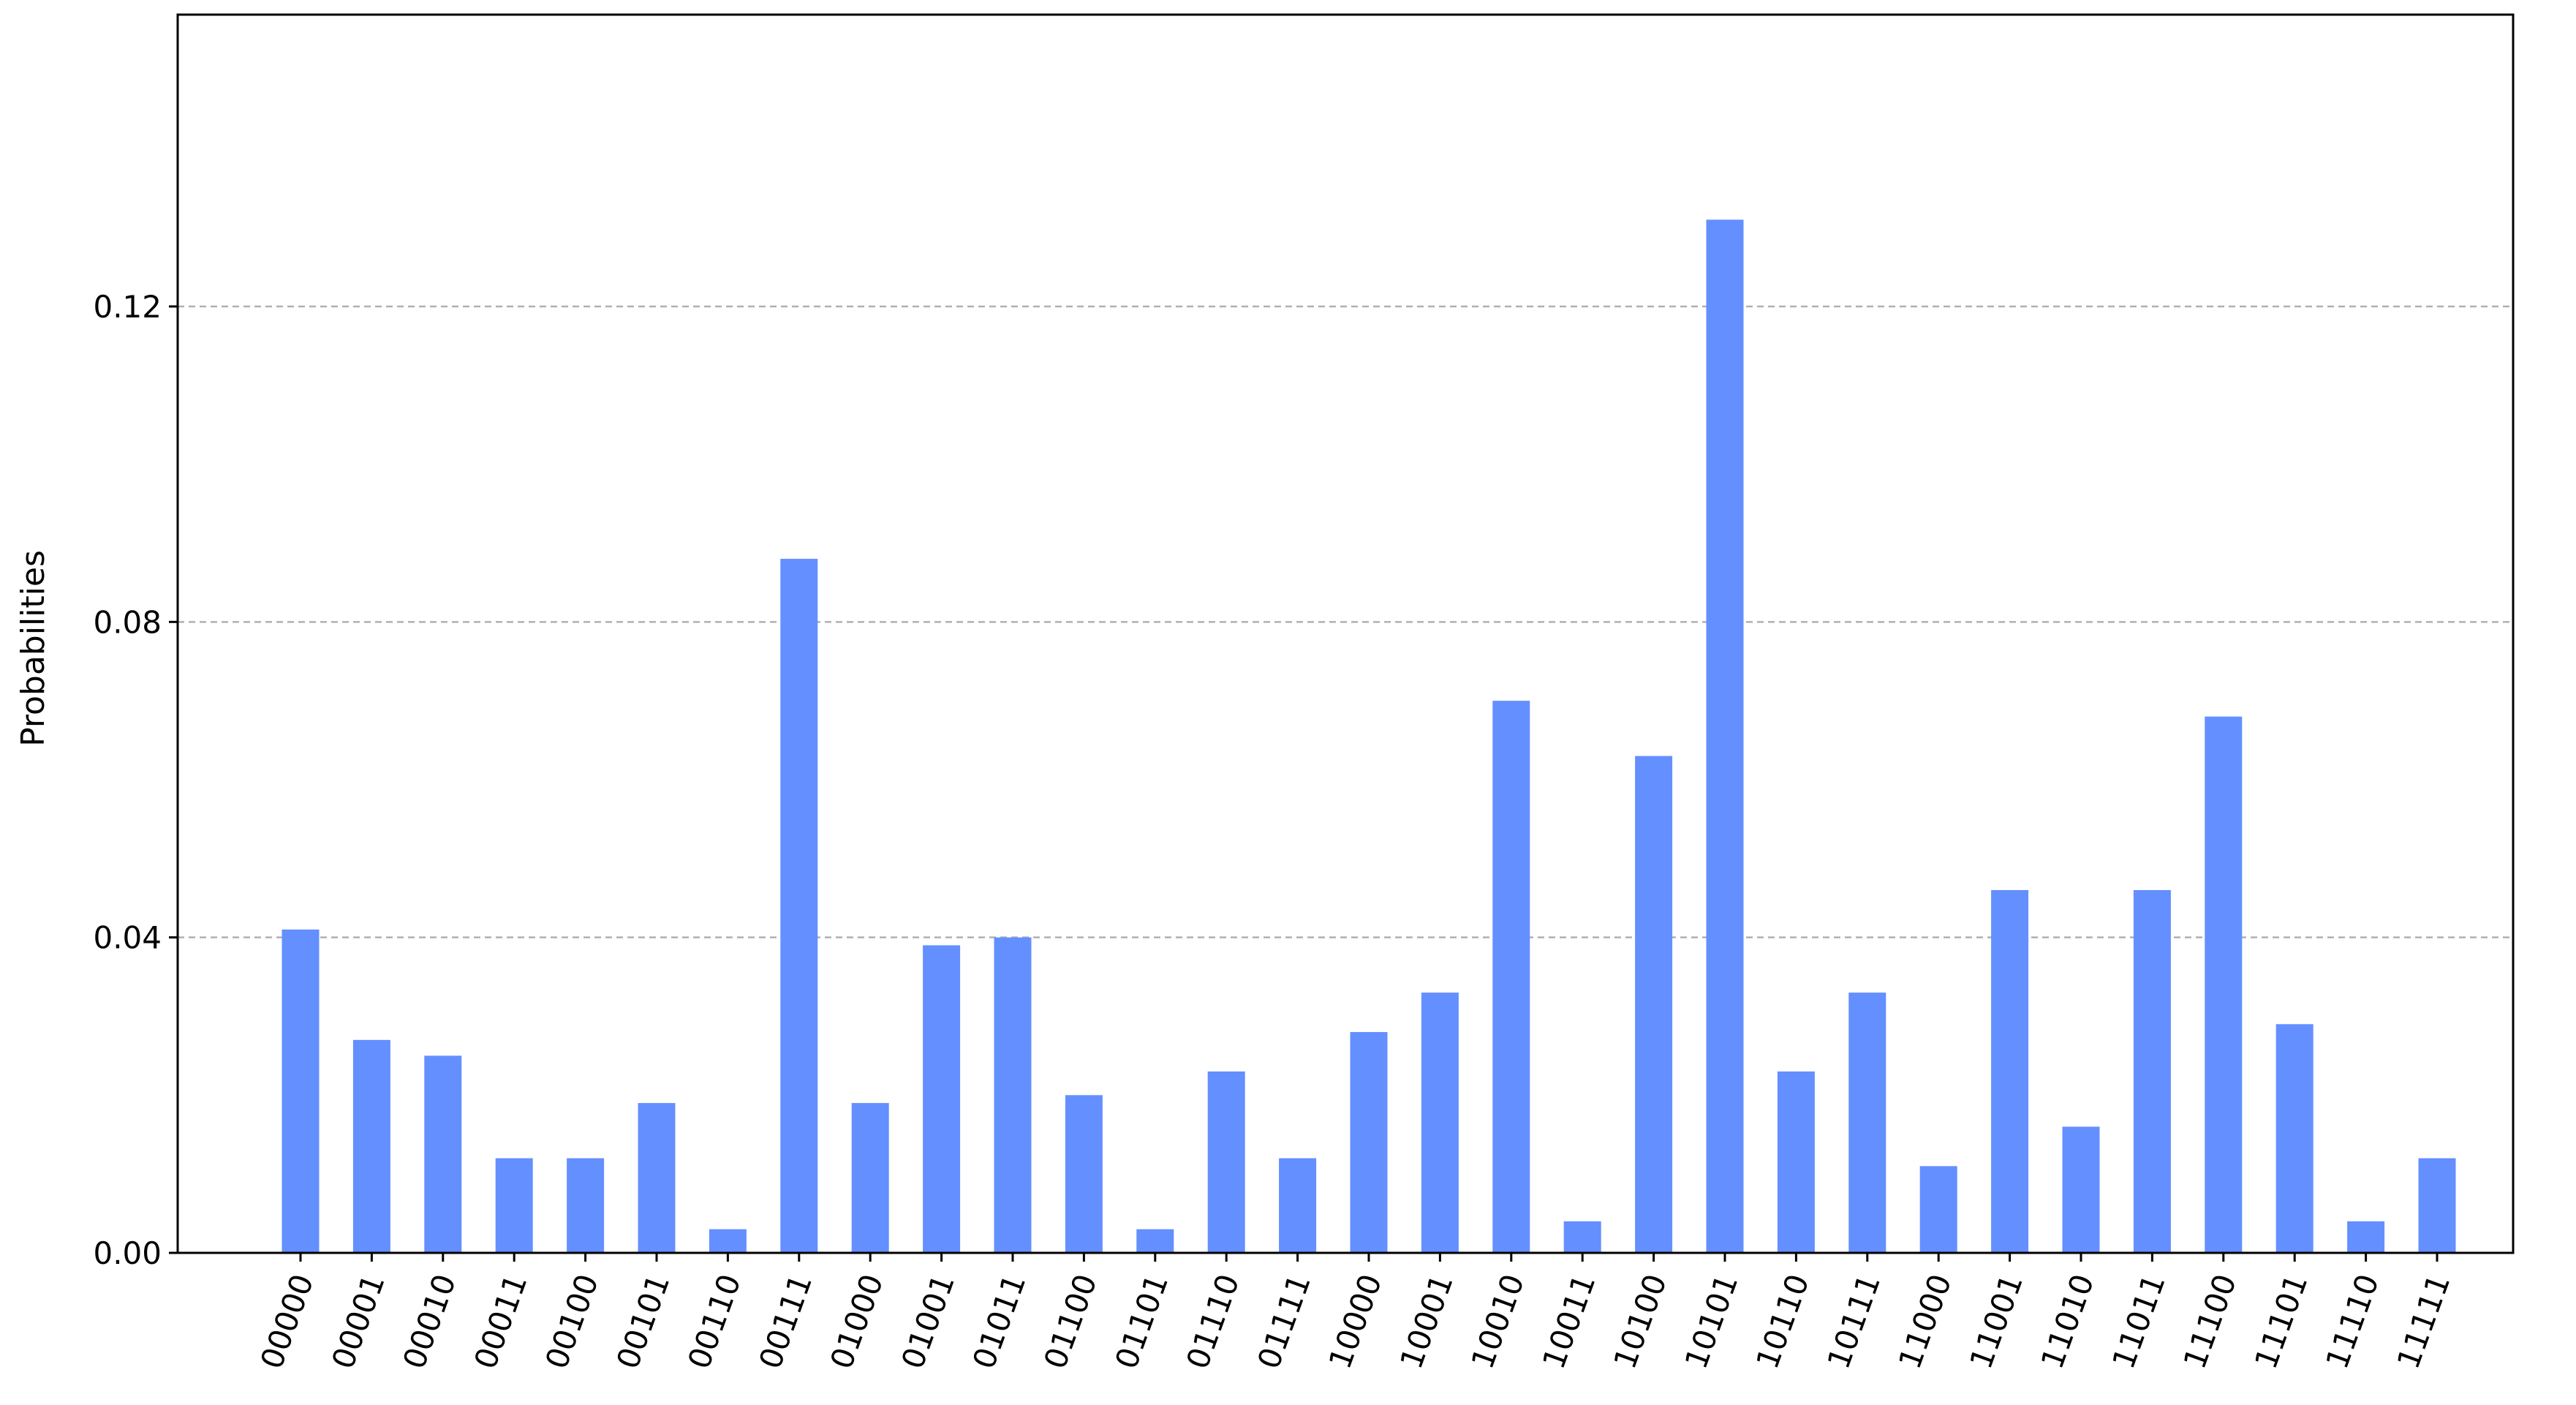 The image size is (2576, 1405). I want to click on y-tick-label: 0.00, so click(127, 1253).